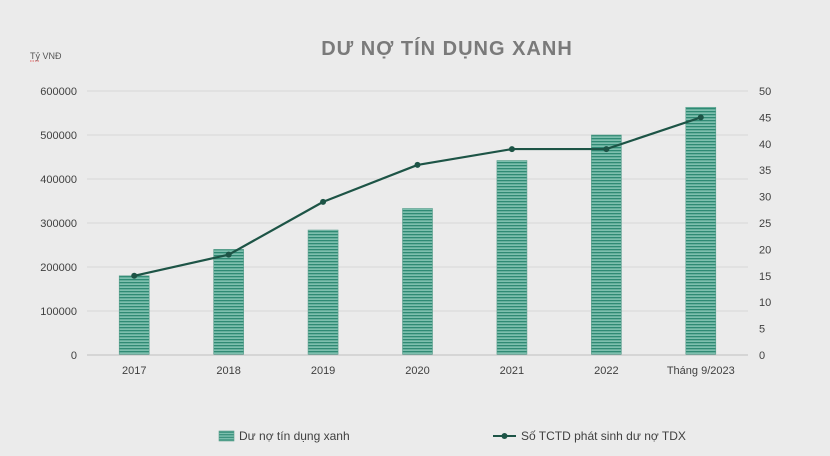 The width and height of the screenshot is (830, 456). I want to click on y-right-tick-label: 15, so click(765, 277).